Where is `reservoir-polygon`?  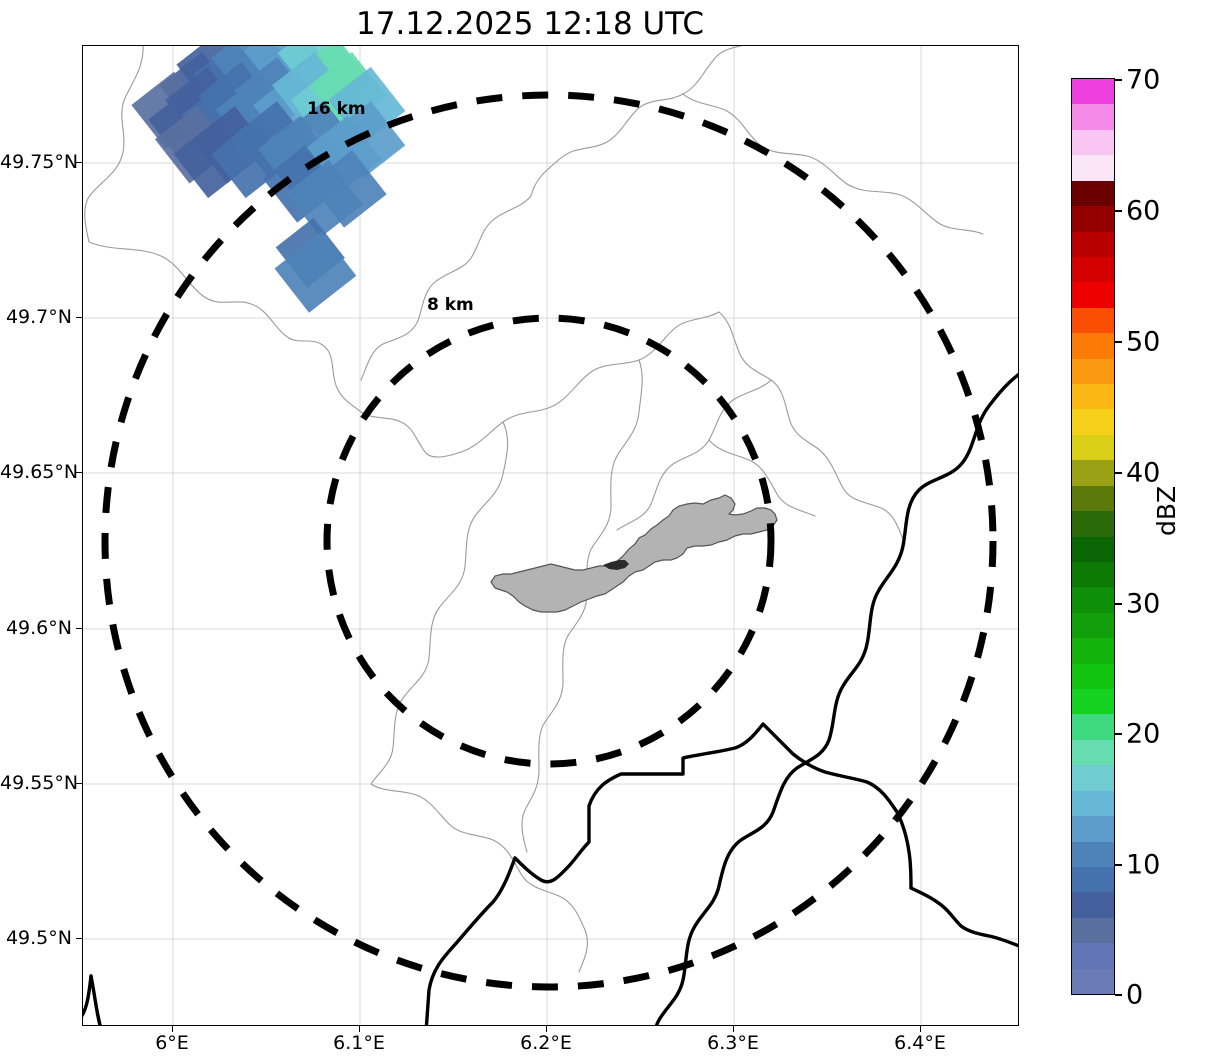 reservoir-polygon is located at coordinates (634, 553).